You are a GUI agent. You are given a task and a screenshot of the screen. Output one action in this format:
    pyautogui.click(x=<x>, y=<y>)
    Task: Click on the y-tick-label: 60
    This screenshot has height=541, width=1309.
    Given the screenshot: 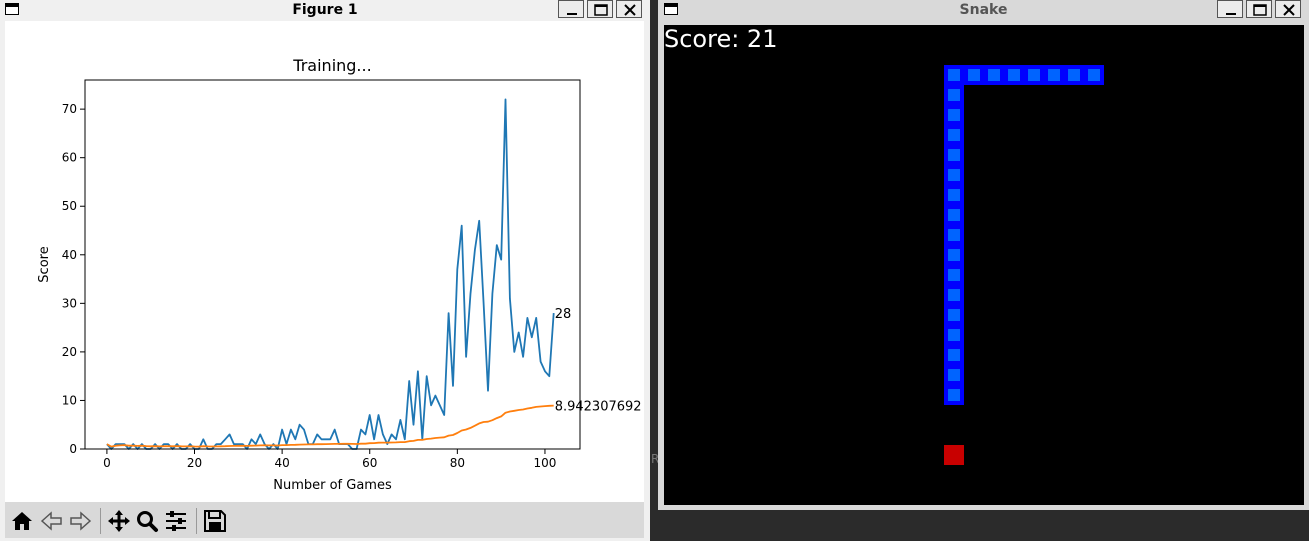 What is the action you would take?
    pyautogui.click(x=69, y=158)
    